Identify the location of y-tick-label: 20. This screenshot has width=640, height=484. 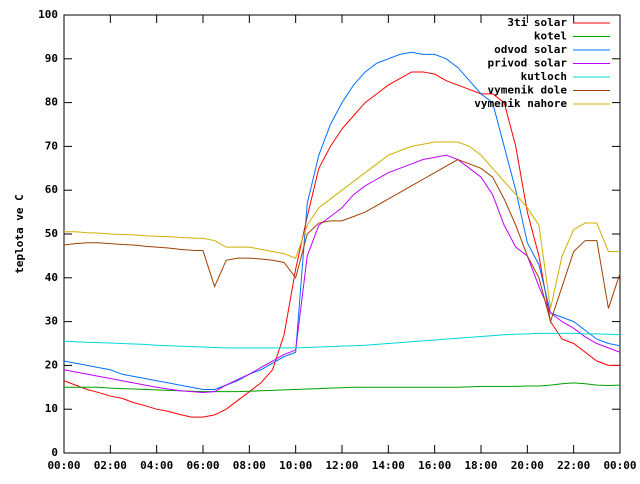
(51, 364).